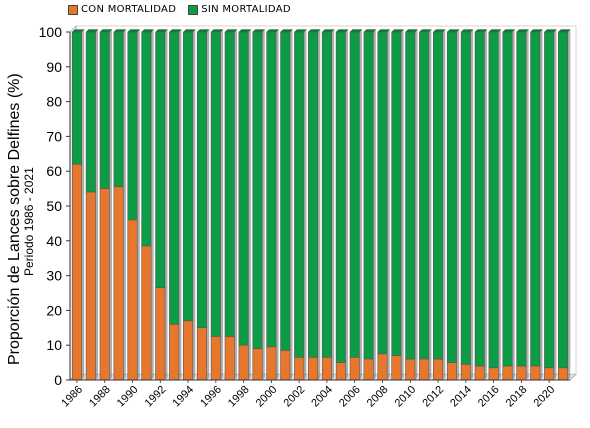 Image resolution: width=590 pixels, height=428 pixels. I want to click on bar-con-mortalidad-2015, so click(479, 373).